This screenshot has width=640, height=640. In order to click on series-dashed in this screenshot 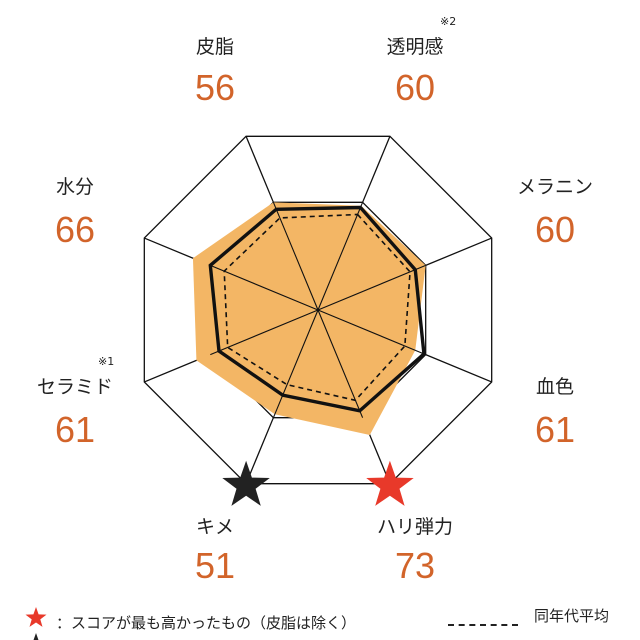, I will do `click(317, 307)`.